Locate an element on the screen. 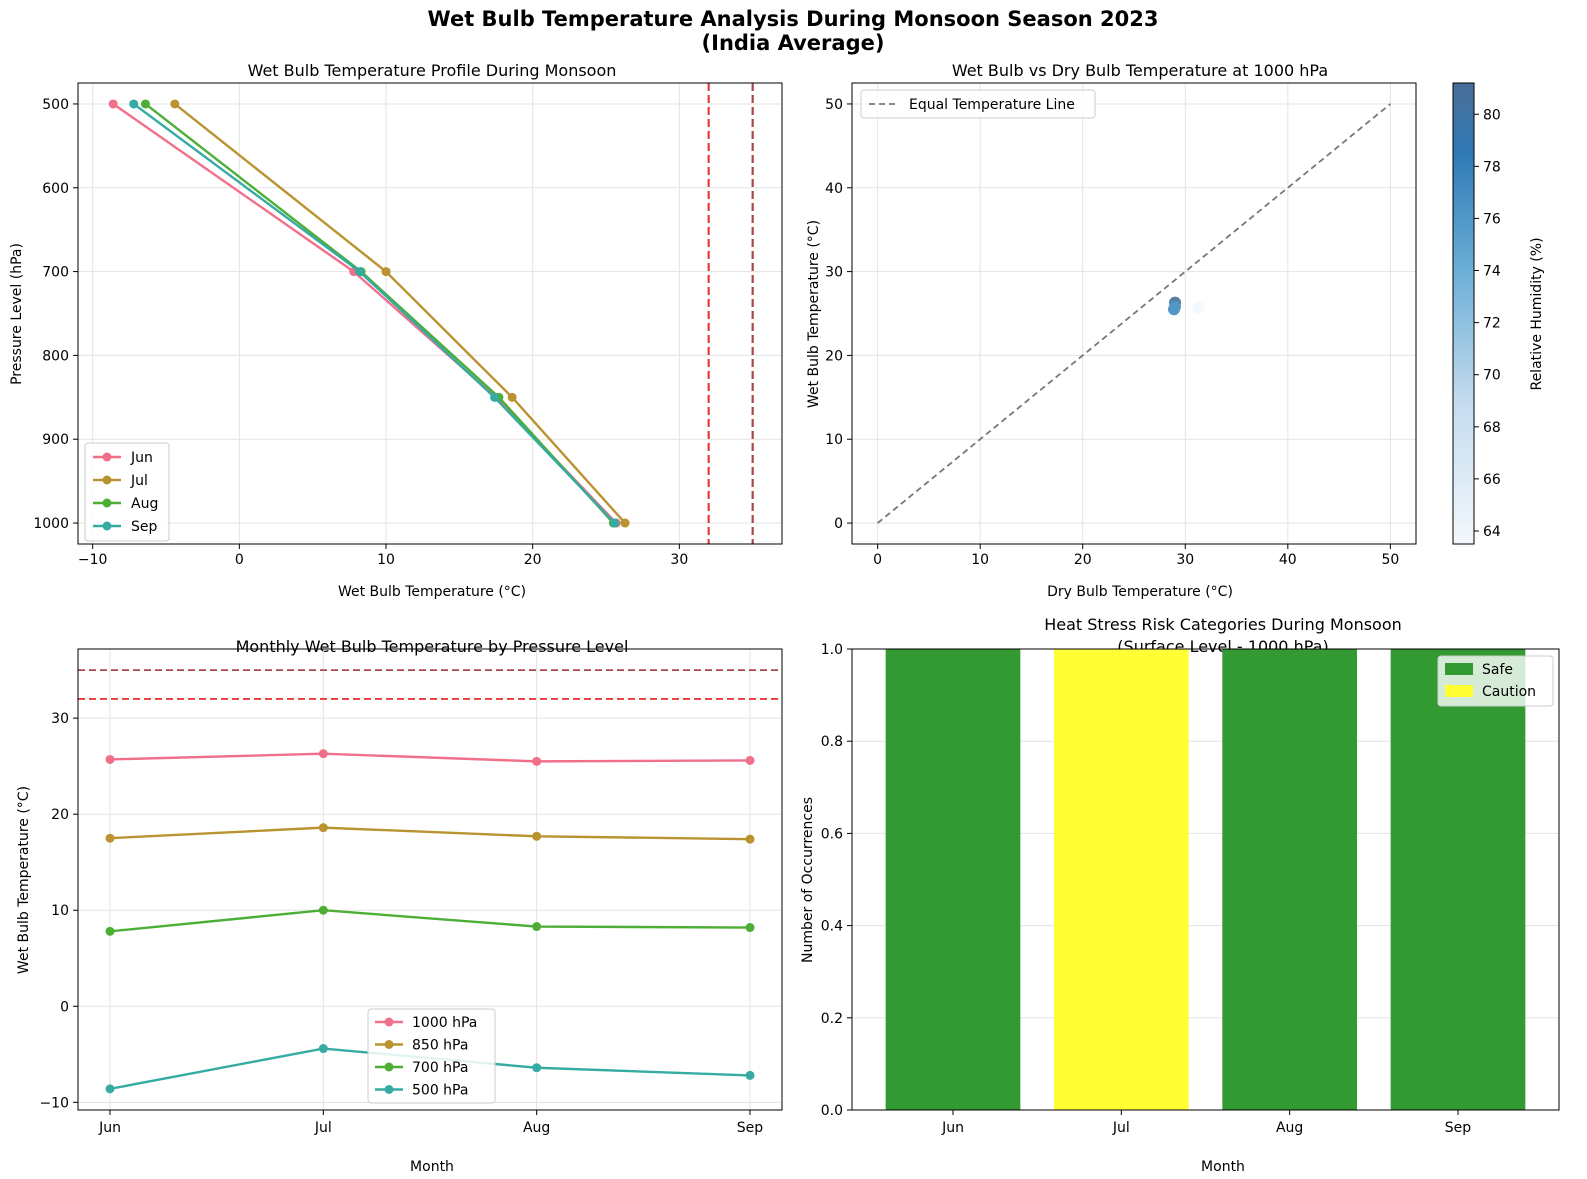 The image size is (1587, 1179). series-line-aug is located at coordinates (379, 313).